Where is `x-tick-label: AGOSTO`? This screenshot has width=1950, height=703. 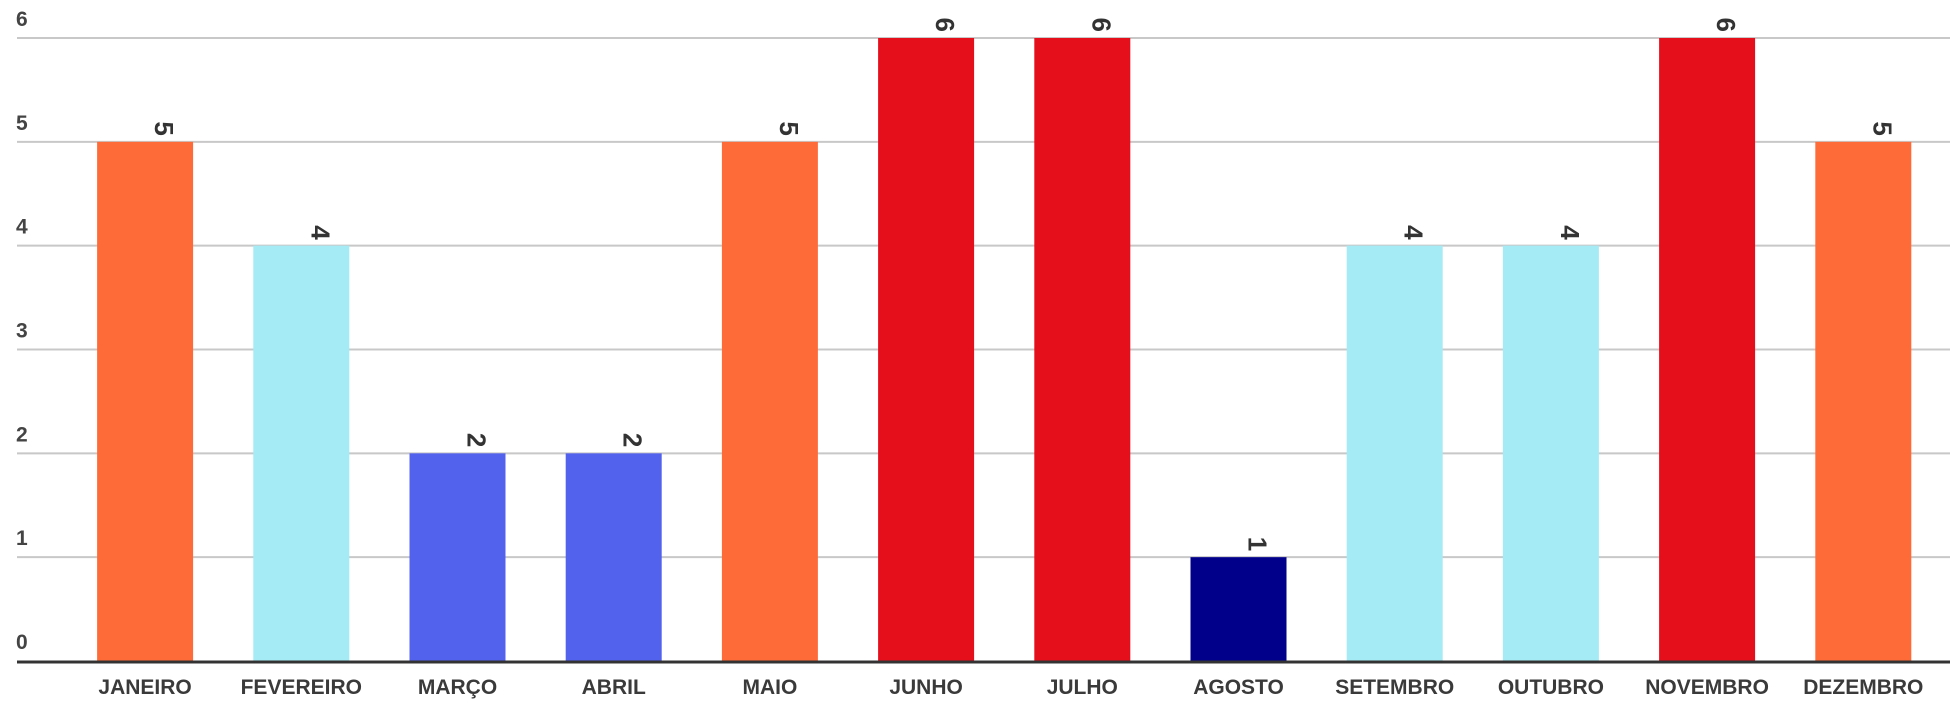
x-tick-label: AGOSTO is located at coordinates (1238, 687).